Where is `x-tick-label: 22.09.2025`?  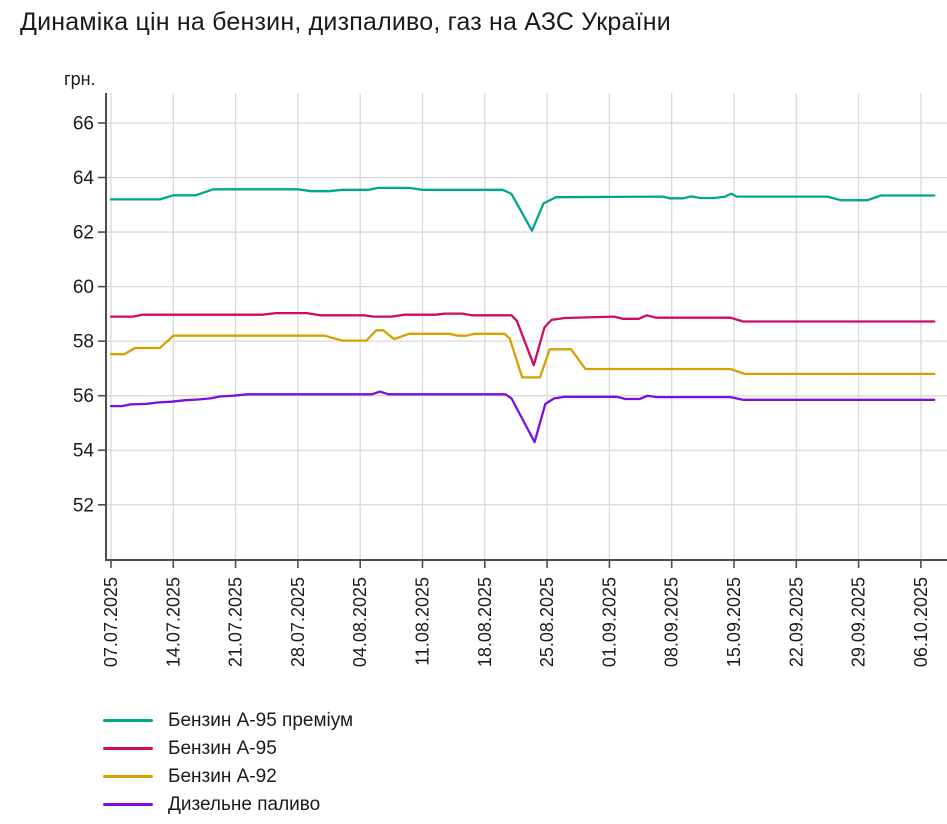
x-tick-label: 22.09.2025 is located at coordinates (796, 622).